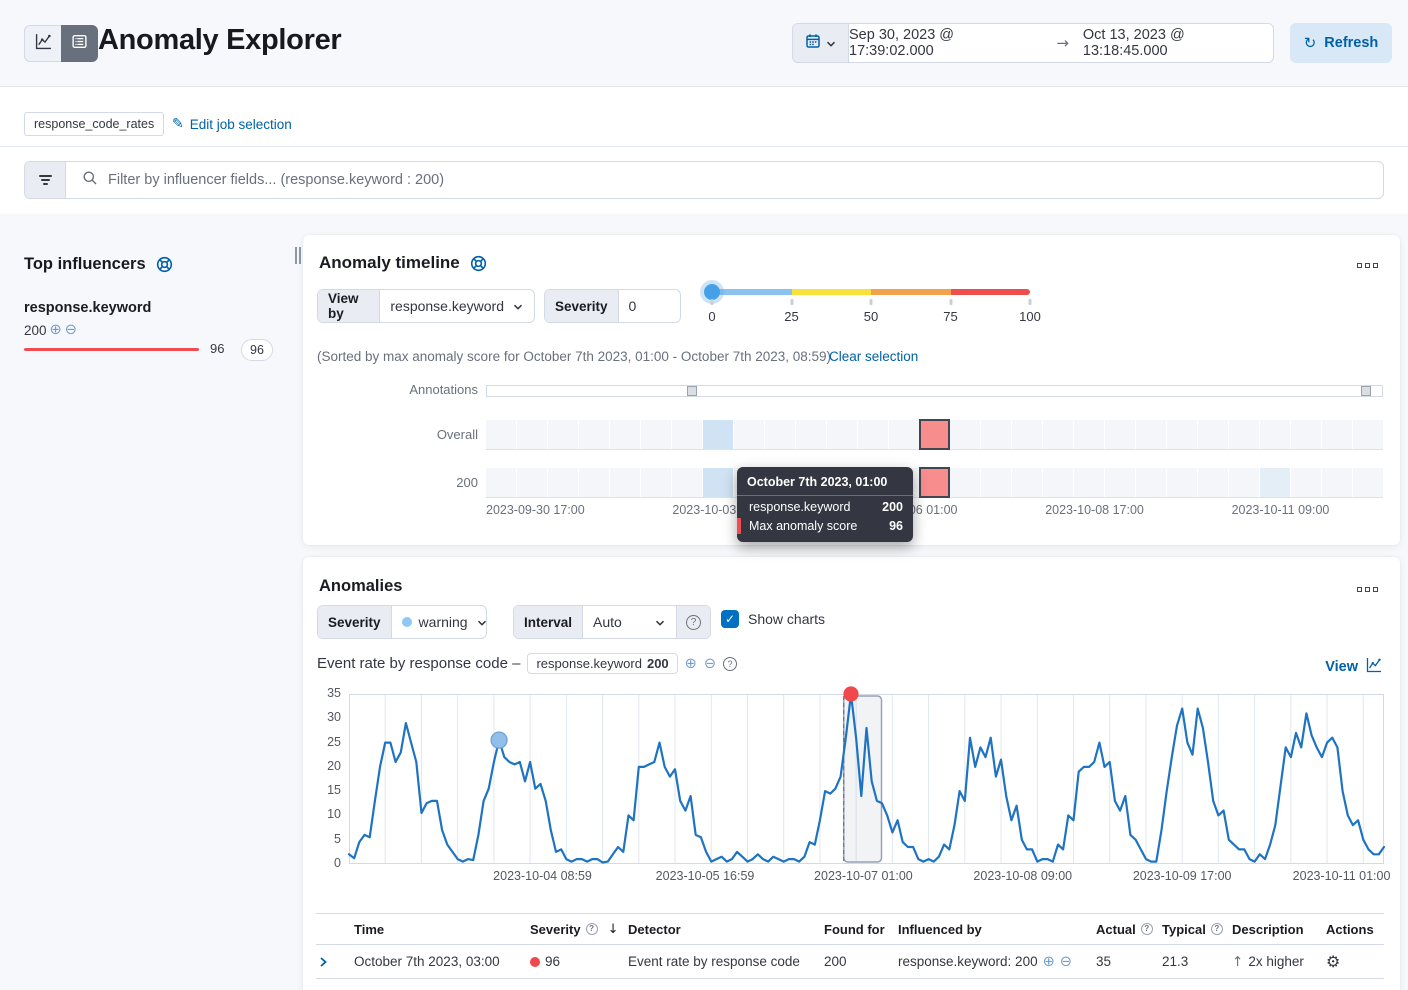 This screenshot has width=1408, height=990. Describe the element at coordinates (851, 694) in the screenshot. I see `critical-anomaly-marker` at that location.